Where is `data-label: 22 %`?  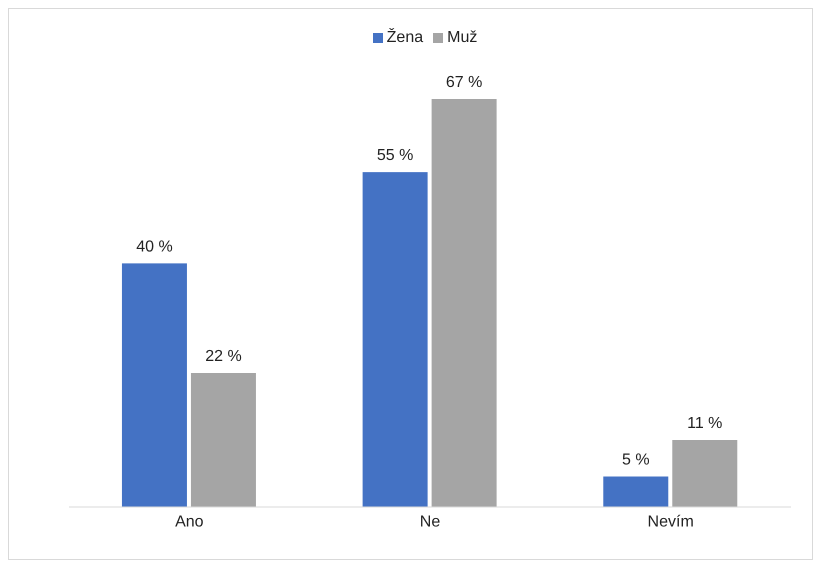 data-label: 22 % is located at coordinates (223, 357).